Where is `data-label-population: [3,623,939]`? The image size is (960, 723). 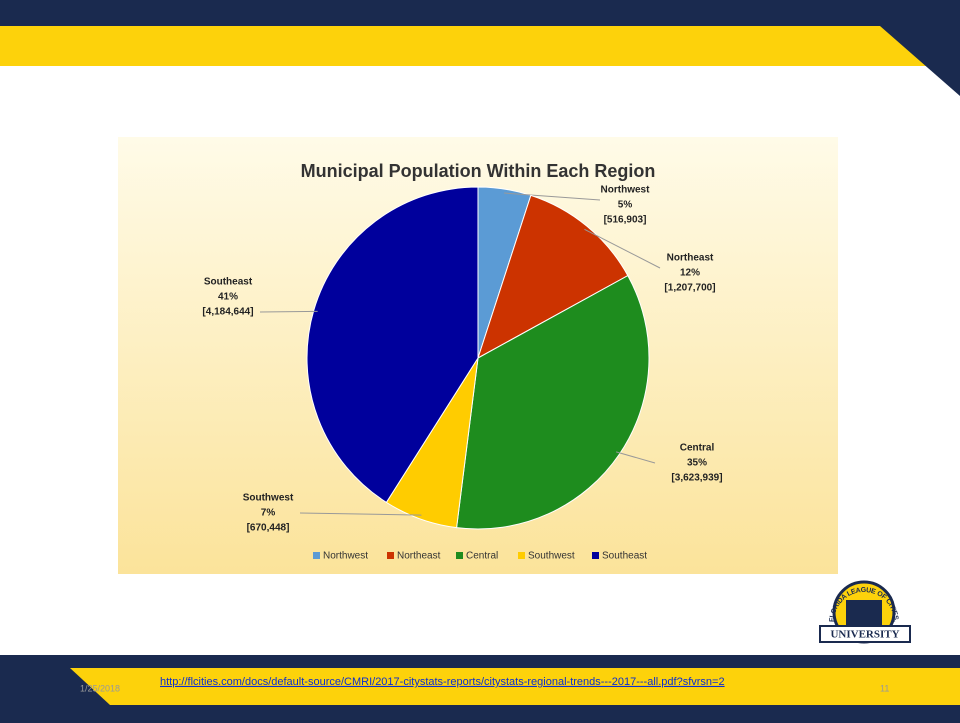
data-label-population: [3,623,939] is located at coordinates (696, 478).